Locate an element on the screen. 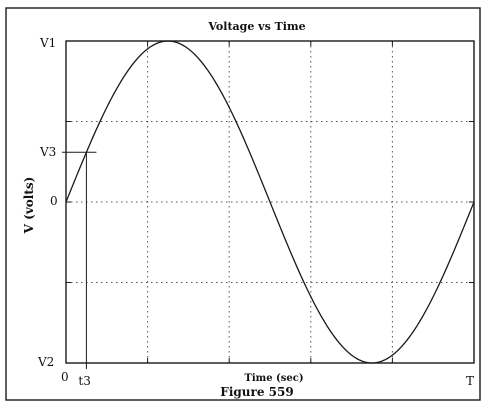 The image size is (483, 415). figure-caption: Figure 559 is located at coordinates (256, 392).